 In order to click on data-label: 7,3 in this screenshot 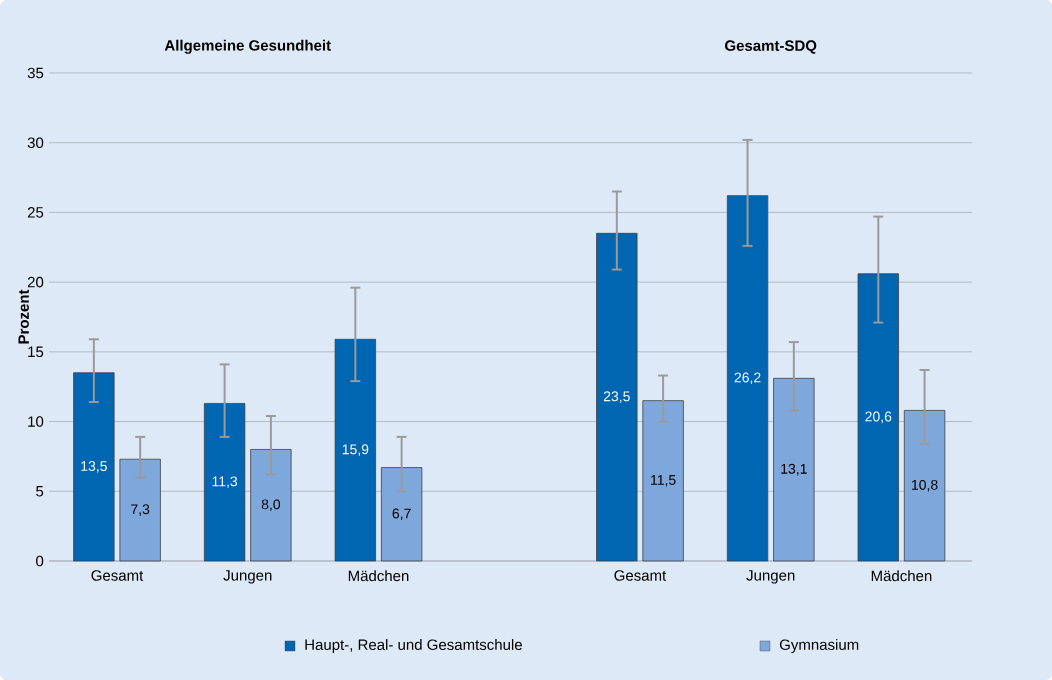, I will do `click(140, 510)`.